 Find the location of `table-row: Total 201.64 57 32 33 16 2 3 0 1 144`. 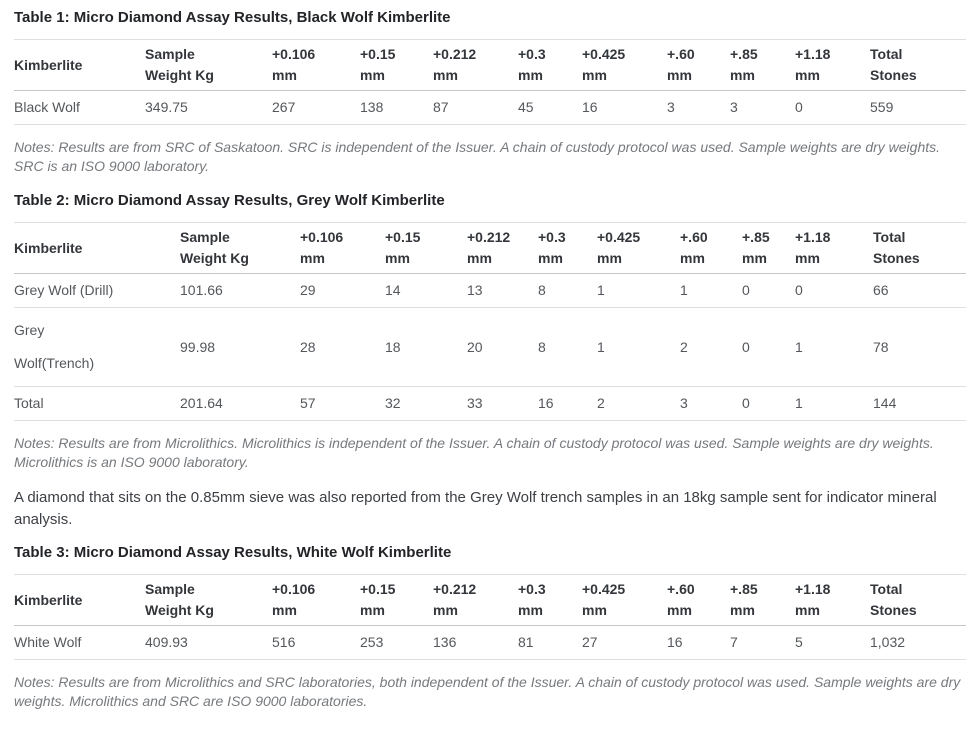

table-row: Total 201.64 57 32 33 16 2 3 0 1 144 is located at coordinates (490, 403).